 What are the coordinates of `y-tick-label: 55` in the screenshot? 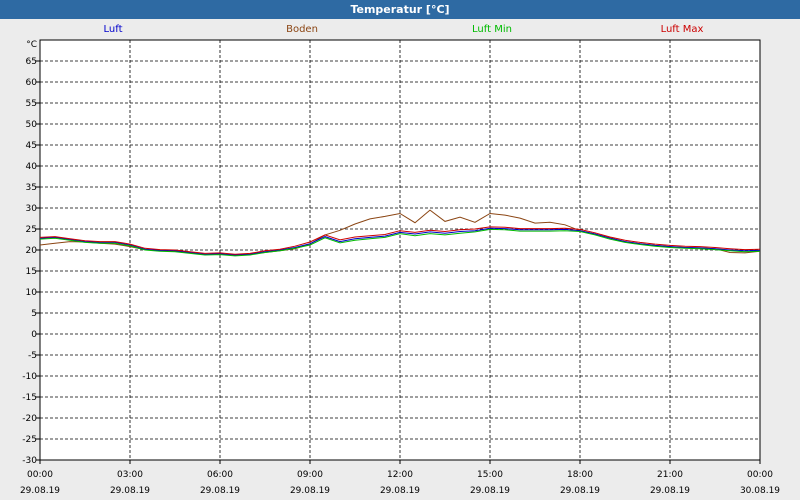 It's located at (31, 104).